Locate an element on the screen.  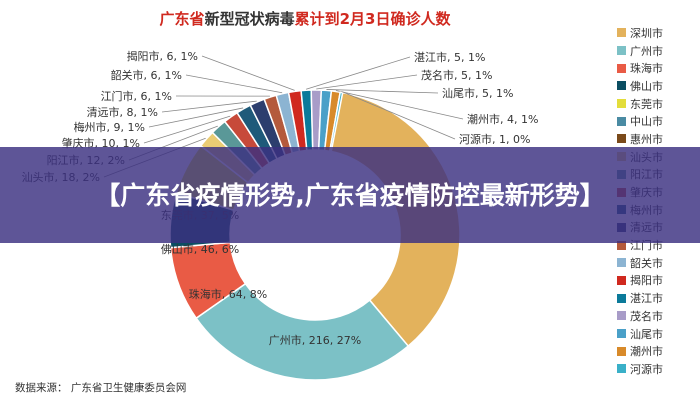
legend-label: 韶关市 is located at coordinates (646, 263).